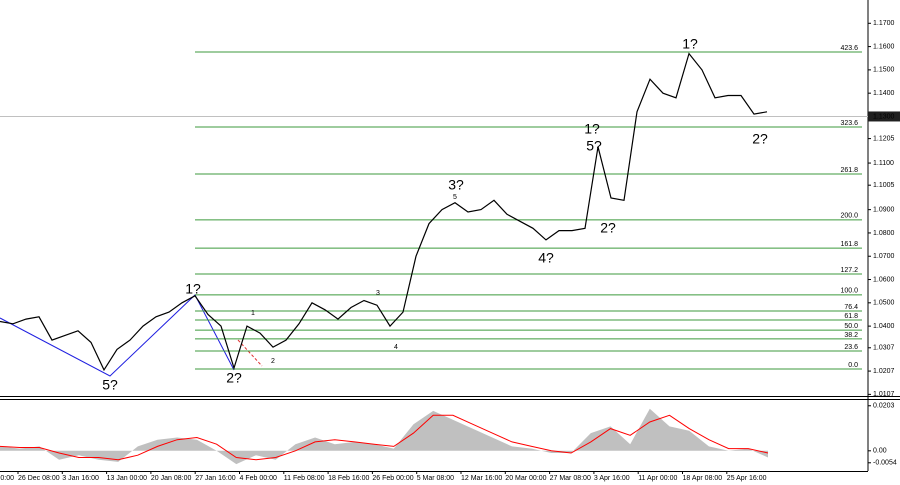 Image resolution: width=900 pixels, height=485 pixels. I want to click on x-tick-label: 26 Feb 00:00, so click(392, 478).